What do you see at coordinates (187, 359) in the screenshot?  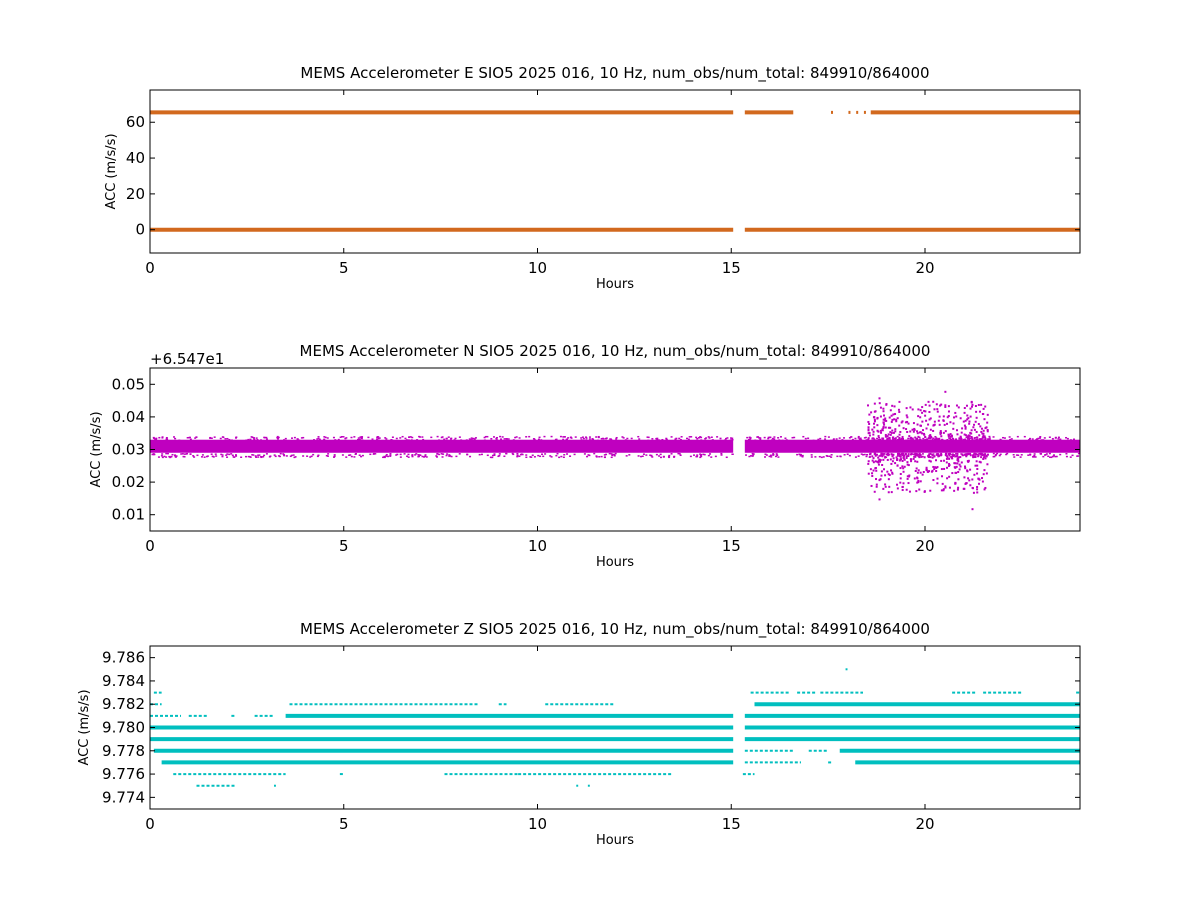 I see `y-offset-text: +6.547e1` at bounding box center [187, 359].